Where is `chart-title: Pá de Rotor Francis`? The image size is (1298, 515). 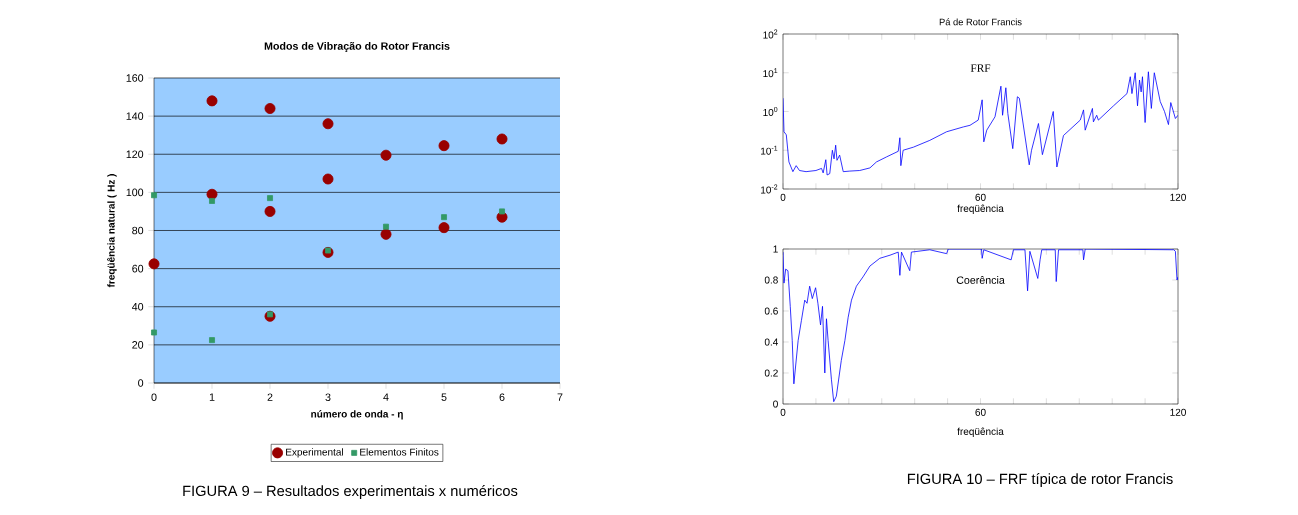 chart-title: Pá de Rotor Francis is located at coordinates (980, 22).